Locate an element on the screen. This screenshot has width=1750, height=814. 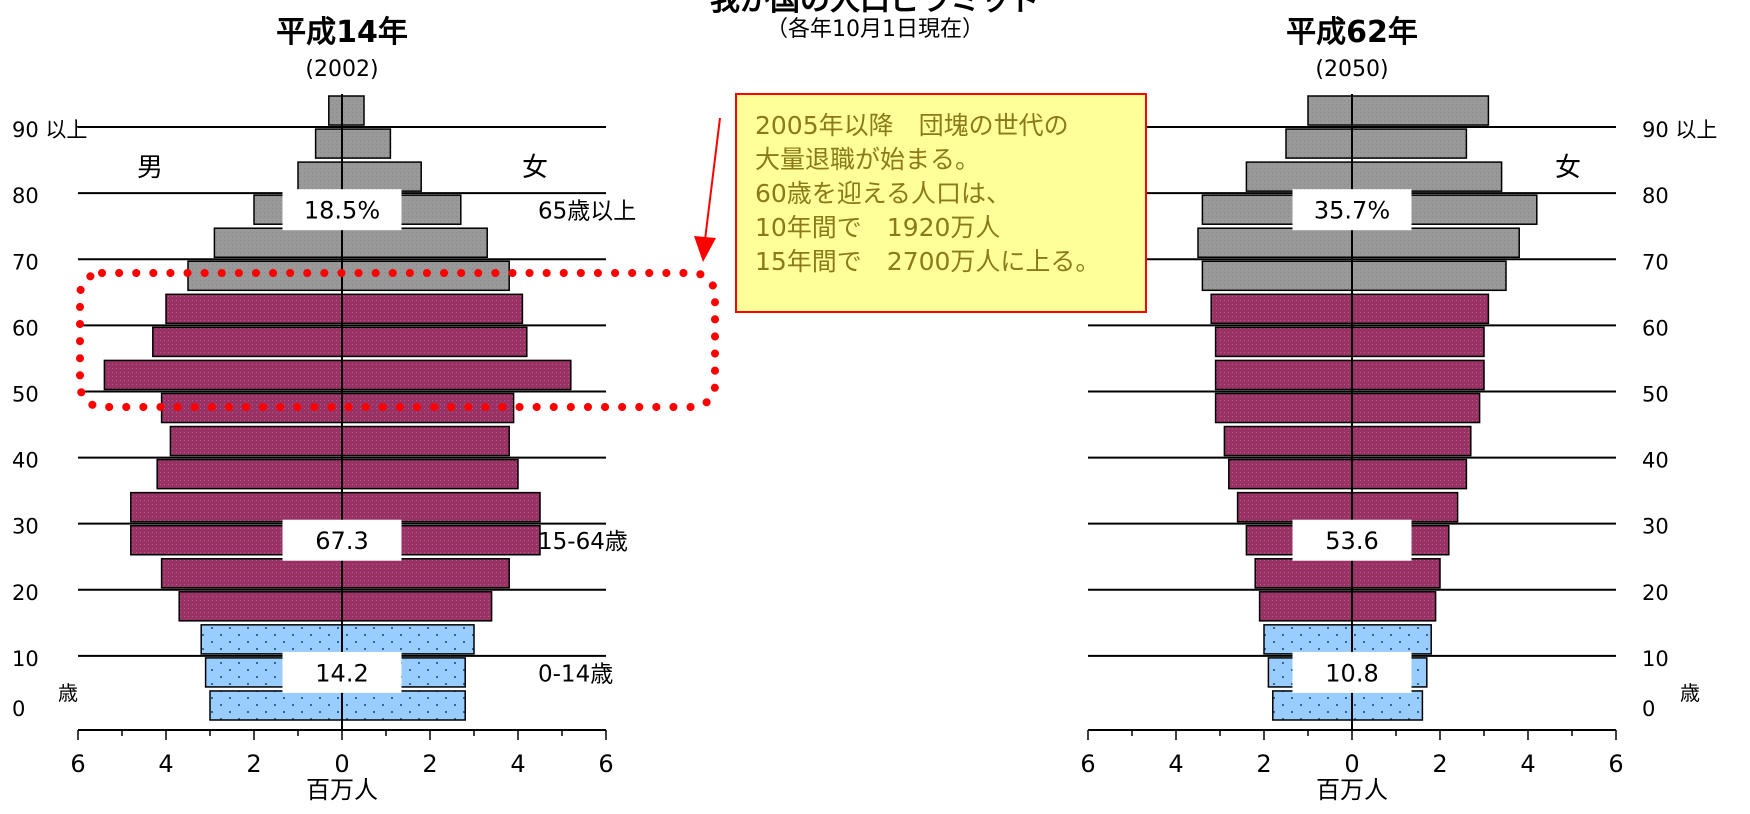
age-group-label: 15-64歳 is located at coordinates (583, 542).